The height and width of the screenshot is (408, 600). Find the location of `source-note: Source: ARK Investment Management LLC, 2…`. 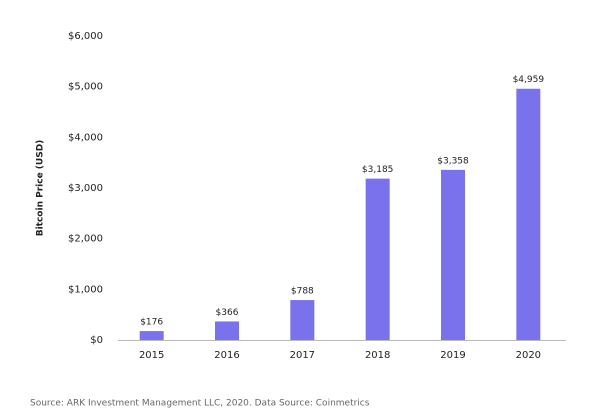

source-note: Source: ARK Investment Management LLC, 2… is located at coordinates (200, 403).